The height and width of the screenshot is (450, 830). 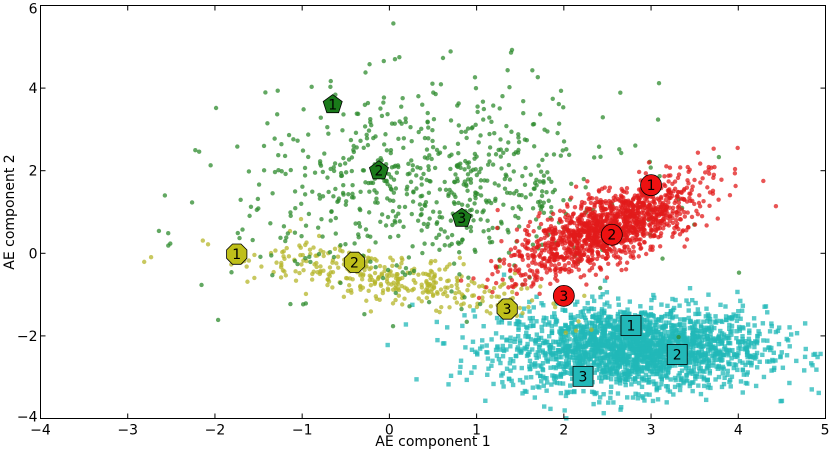 What do you see at coordinates (507, 309) in the screenshot?
I see `labeled-marker: 3` at bounding box center [507, 309].